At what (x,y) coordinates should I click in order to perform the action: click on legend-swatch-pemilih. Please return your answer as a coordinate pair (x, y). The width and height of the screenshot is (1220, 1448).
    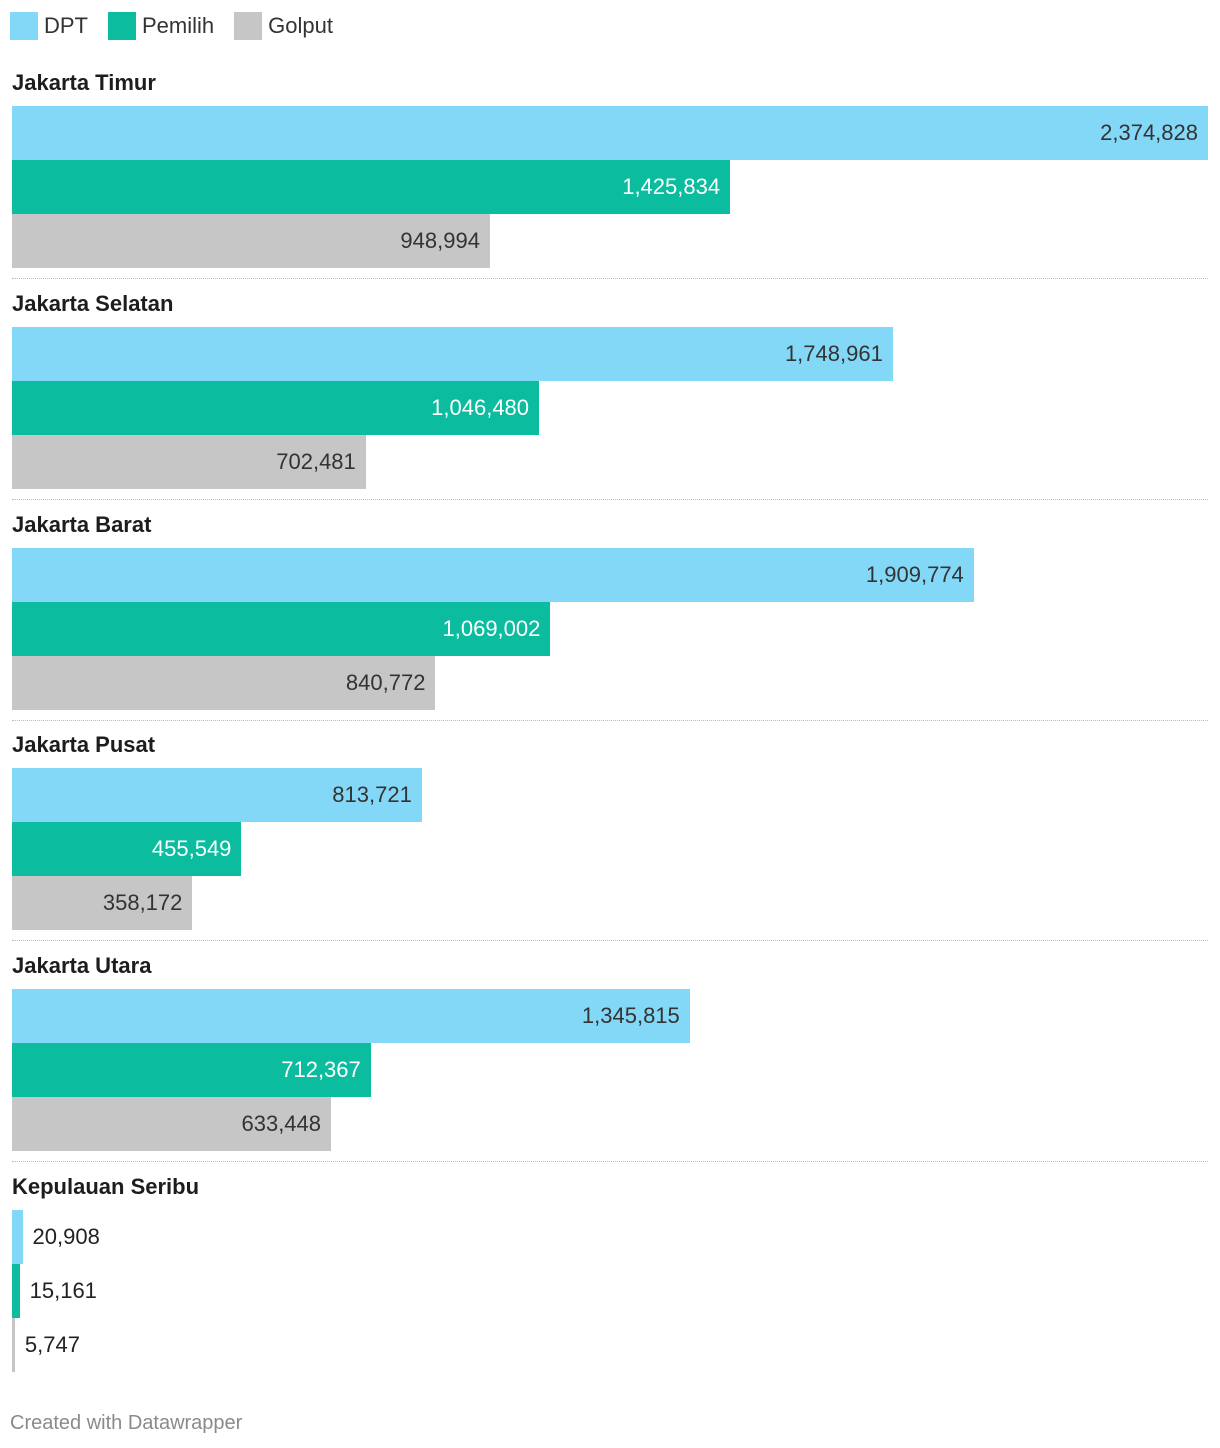
    Looking at the image, I should click on (122, 26).